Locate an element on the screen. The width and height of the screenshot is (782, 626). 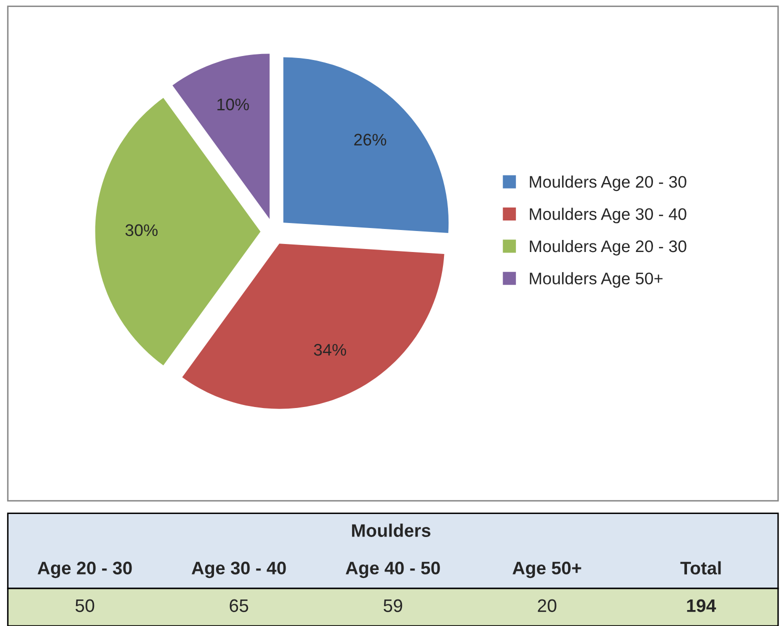
legend-label: Moulders Age 30 - 40 is located at coordinates (608, 216).